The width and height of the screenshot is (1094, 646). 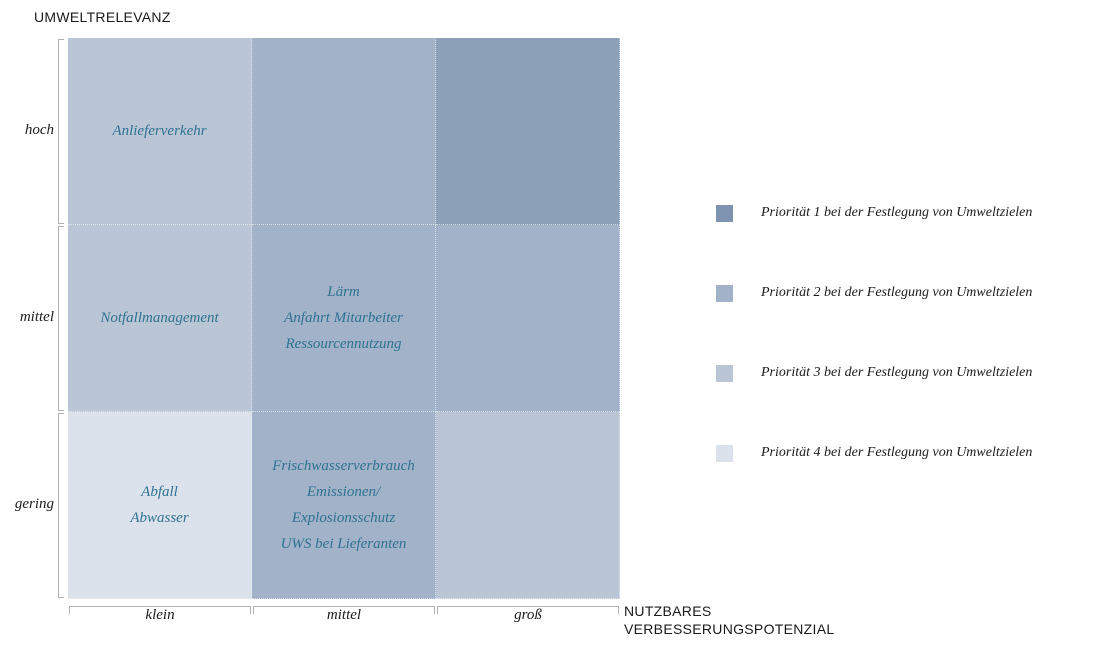 I want to click on x-tick-label-mittel: mittel, so click(x=344, y=615).